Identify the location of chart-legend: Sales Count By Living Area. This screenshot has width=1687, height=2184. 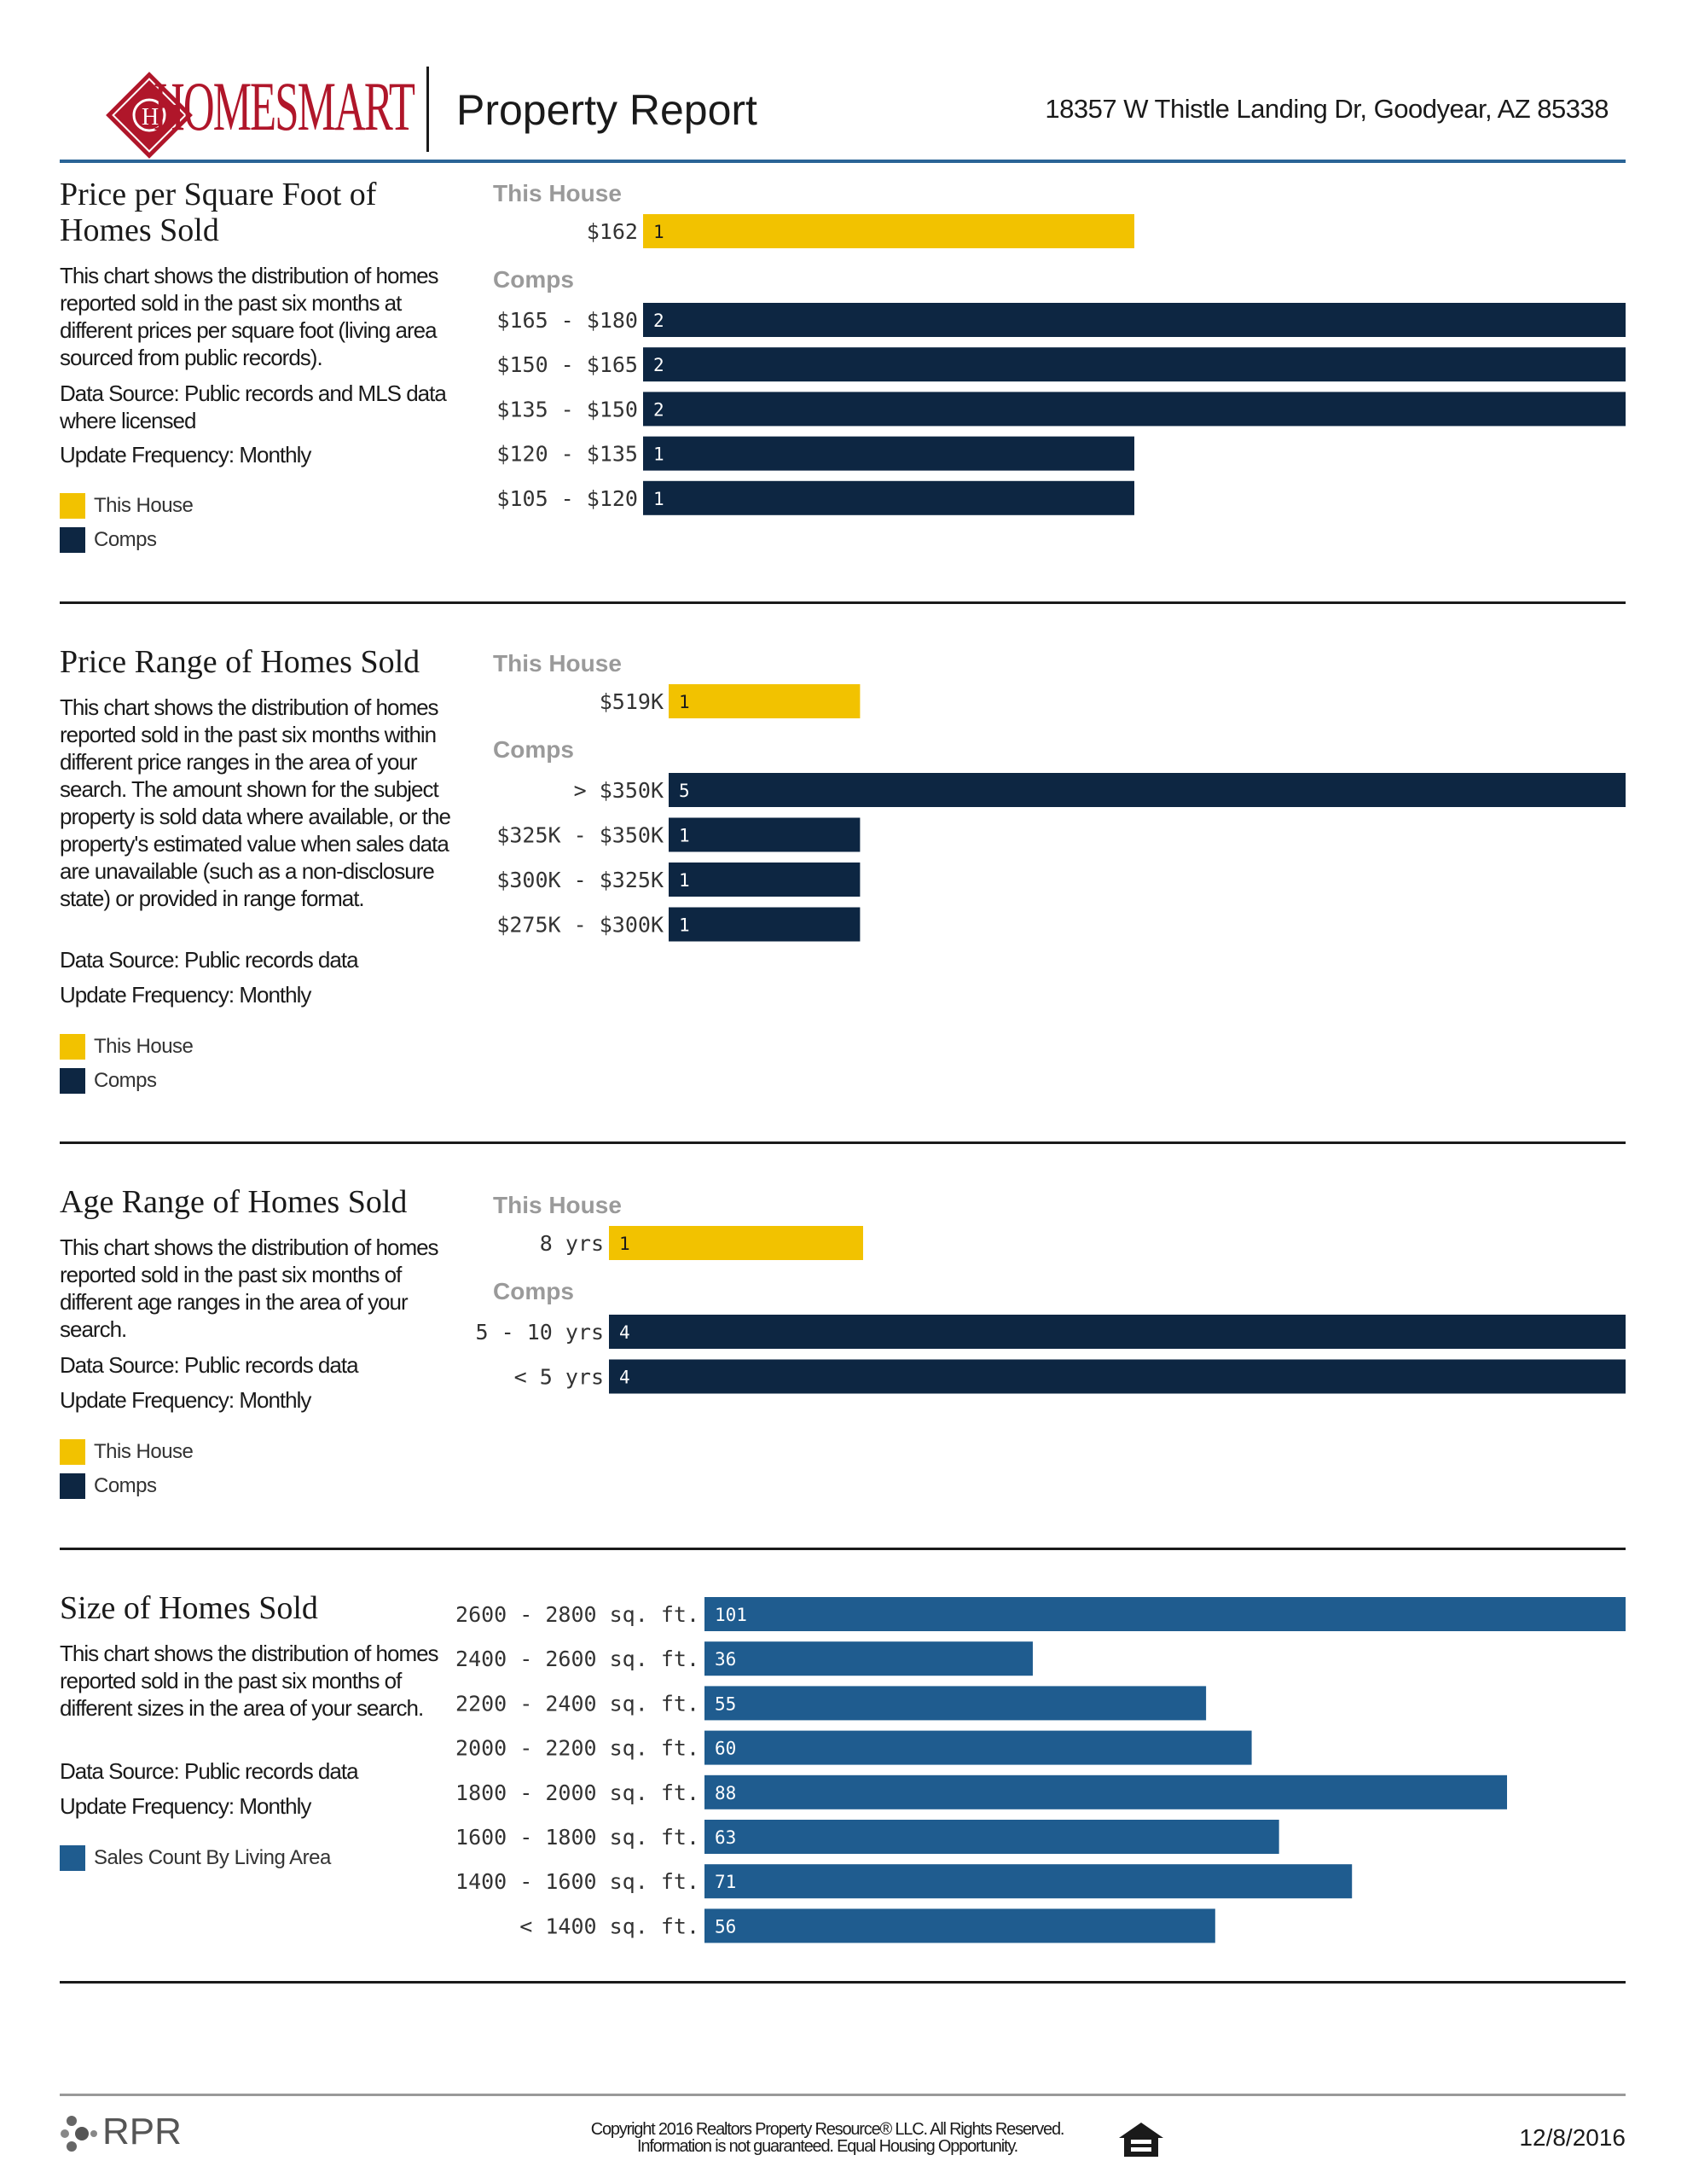
(195, 1858).